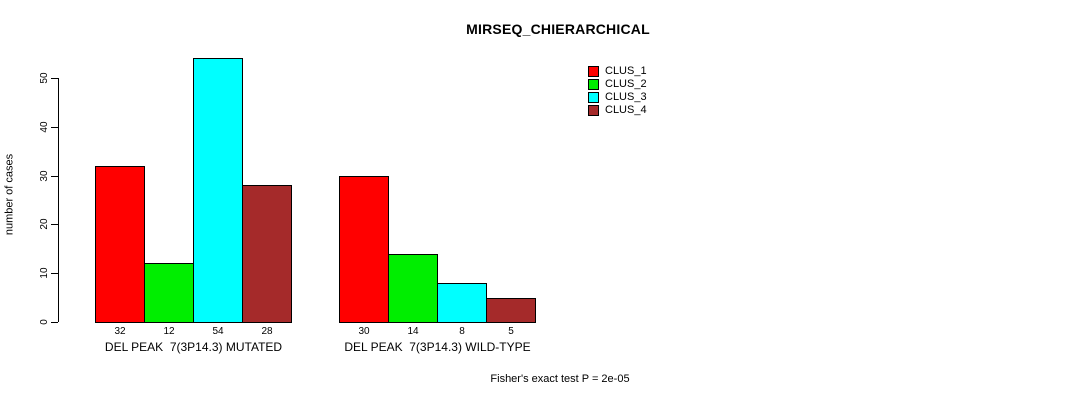 This screenshot has width=1090, height=400. Describe the element at coordinates (364, 331) in the screenshot. I see `bar-value-label: 30` at that location.